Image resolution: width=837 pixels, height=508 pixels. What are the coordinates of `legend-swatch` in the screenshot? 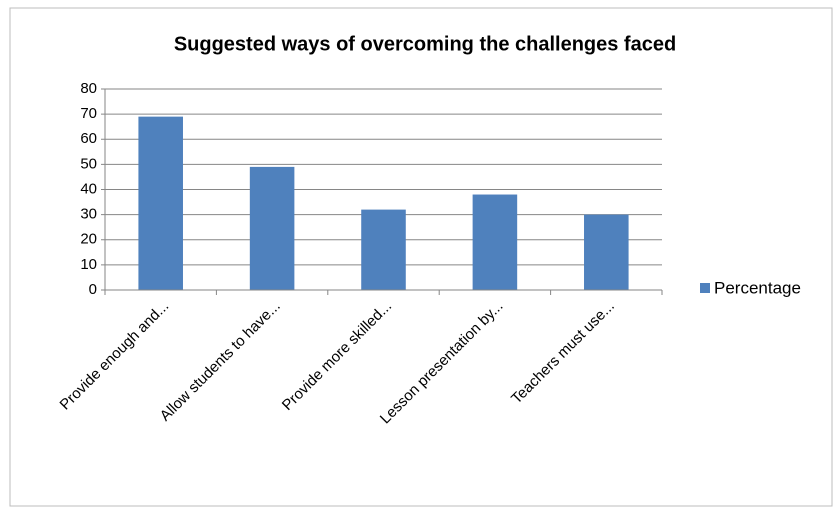 It's located at (705, 288).